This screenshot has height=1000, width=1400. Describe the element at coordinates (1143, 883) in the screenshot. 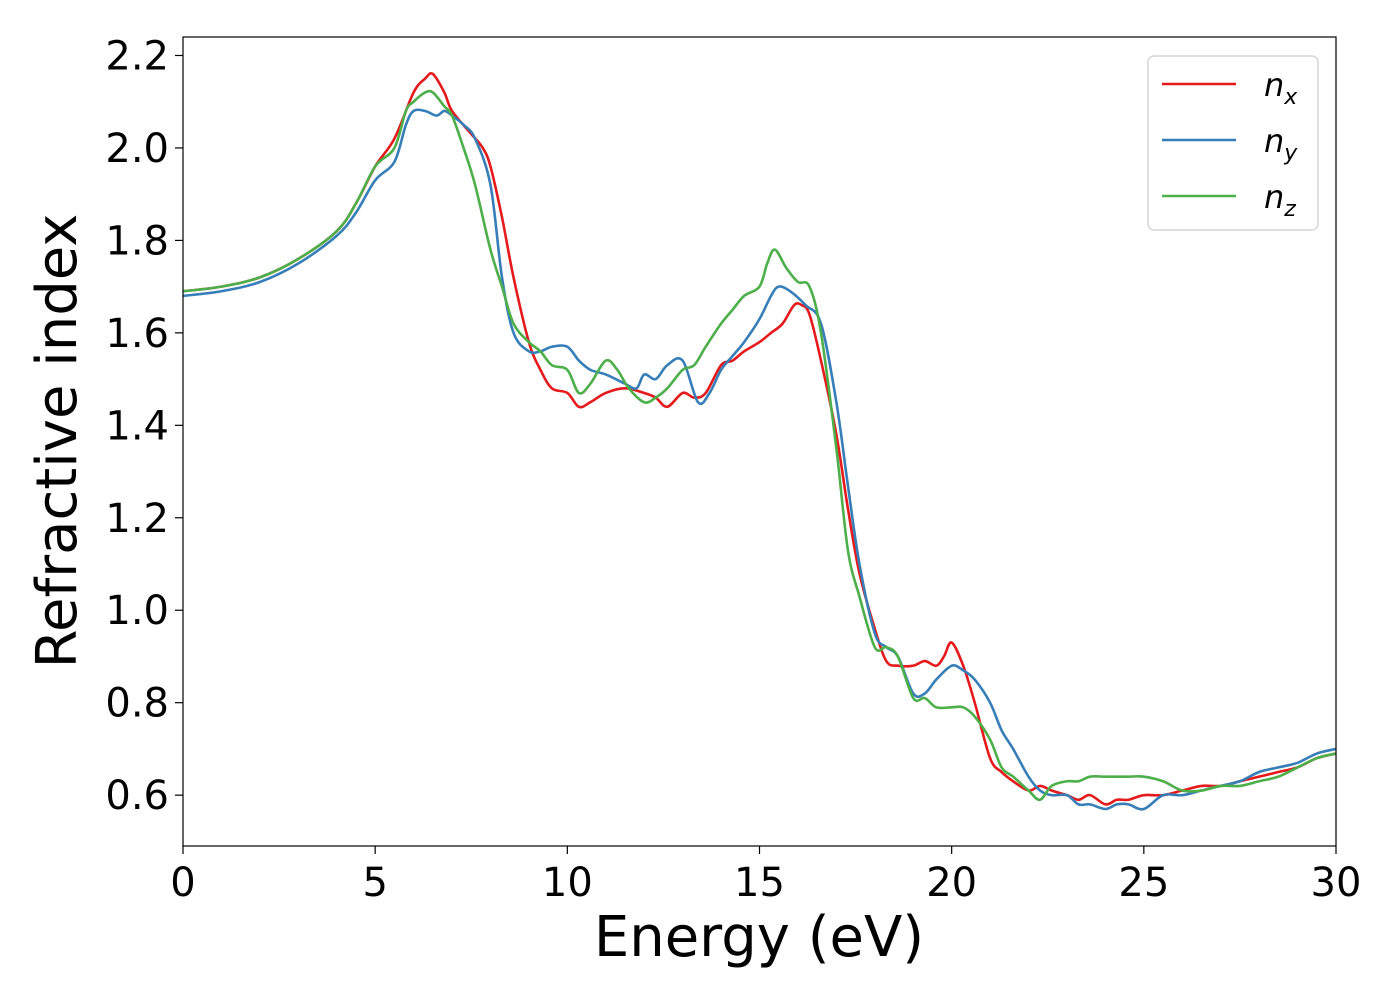

I see `x-tick-label: 25` at that location.